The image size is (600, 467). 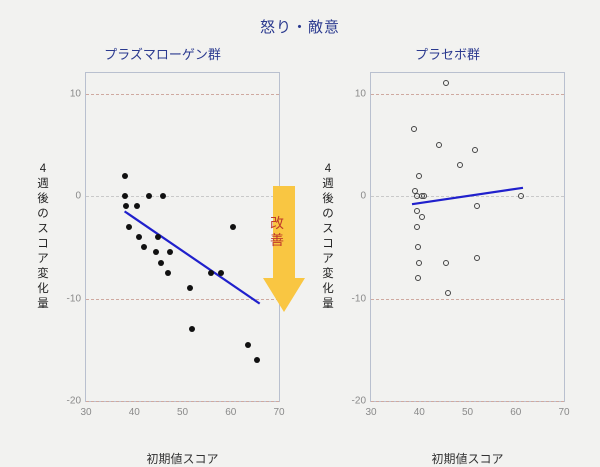 What do you see at coordinates (299, 27) in the screenshot?
I see `page-title: 怒り・敵意` at bounding box center [299, 27].